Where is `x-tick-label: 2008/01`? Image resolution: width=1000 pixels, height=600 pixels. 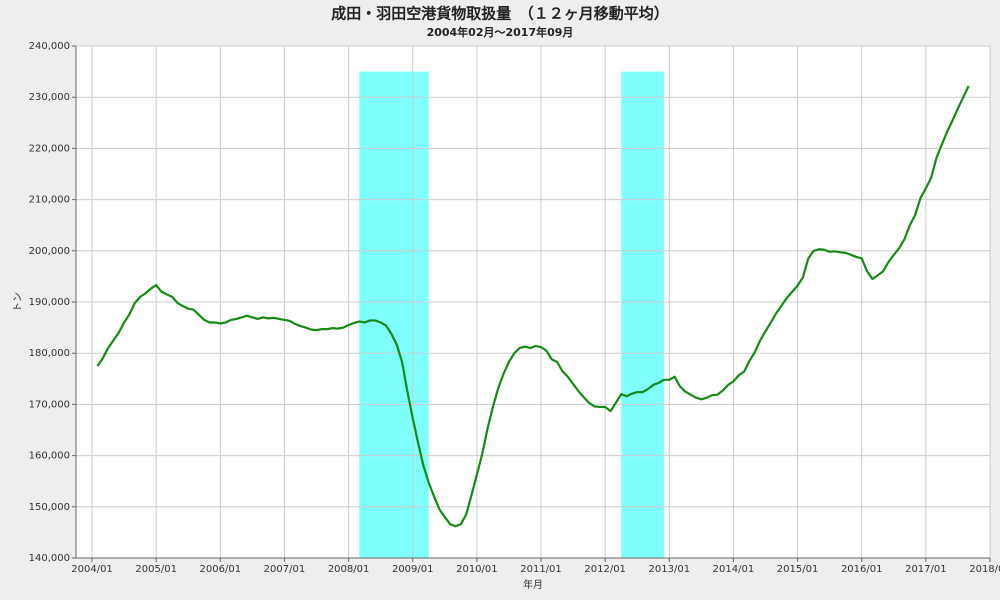
x-tick-label: 2008/01 is located at coordinates (349, 569).